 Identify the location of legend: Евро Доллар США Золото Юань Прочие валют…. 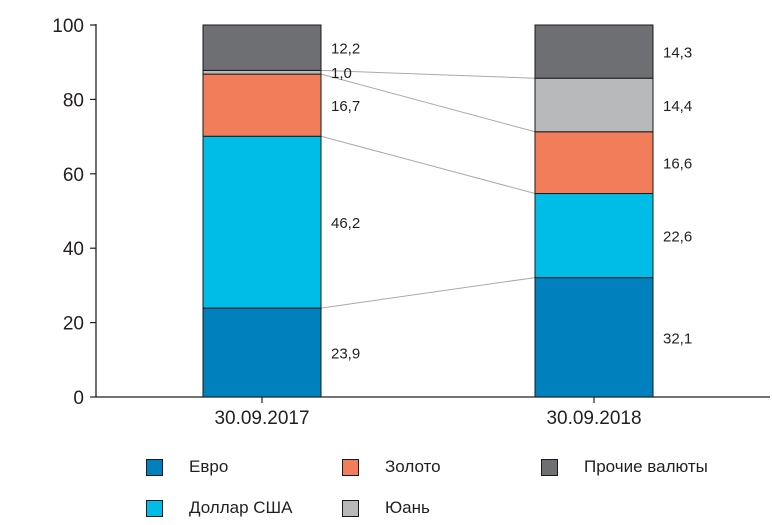
(386, 486).